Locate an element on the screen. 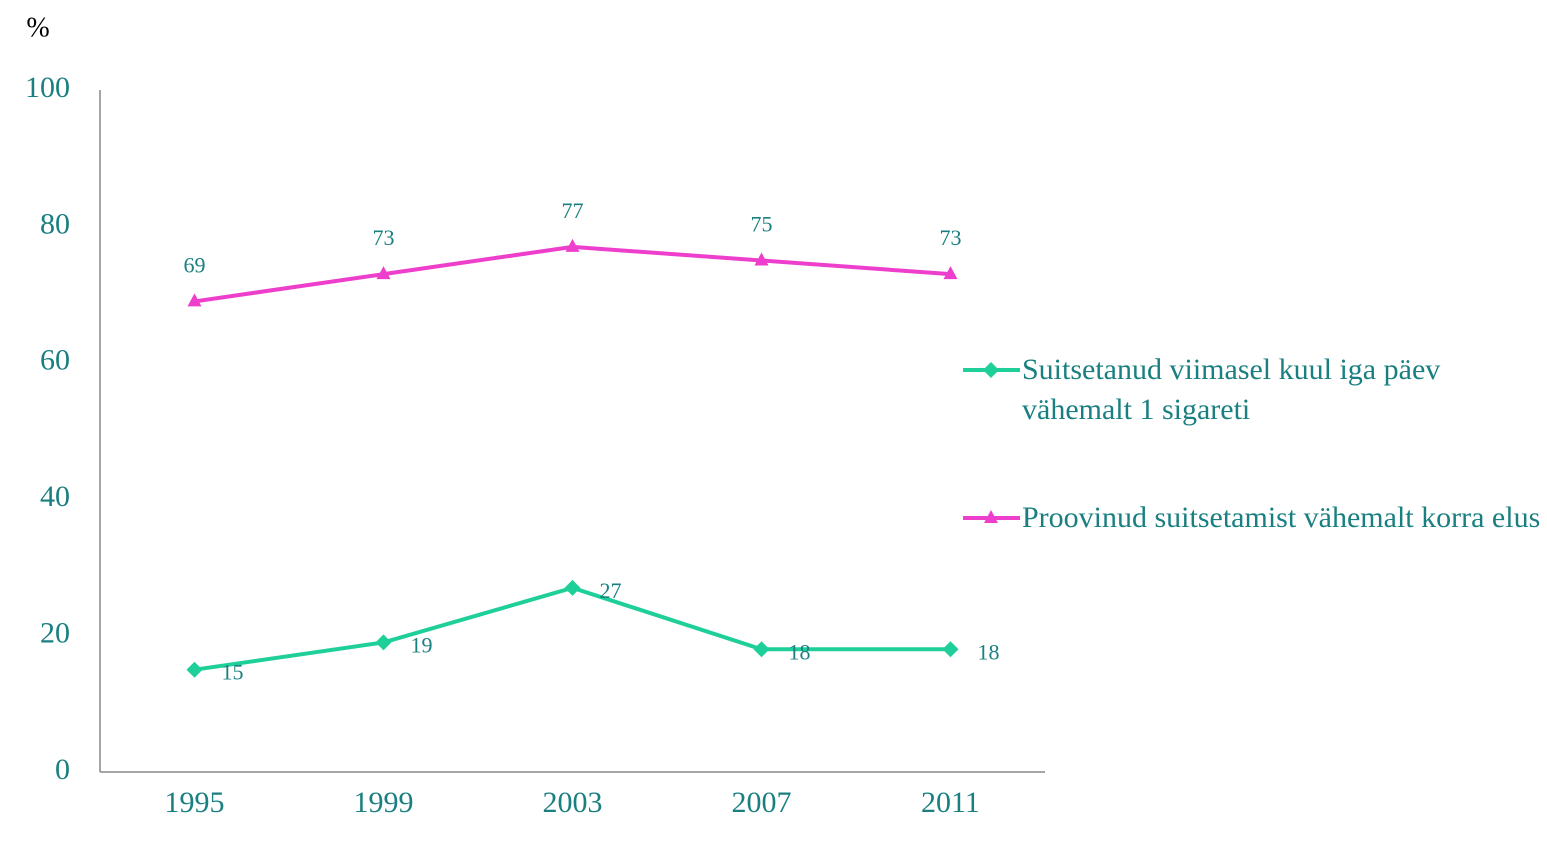  data-label: 69 is located at coordinates (195, 264).